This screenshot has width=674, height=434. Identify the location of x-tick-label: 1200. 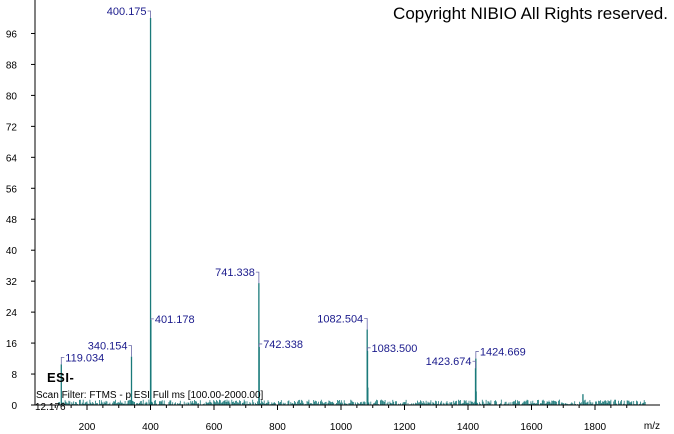
(404, 427).